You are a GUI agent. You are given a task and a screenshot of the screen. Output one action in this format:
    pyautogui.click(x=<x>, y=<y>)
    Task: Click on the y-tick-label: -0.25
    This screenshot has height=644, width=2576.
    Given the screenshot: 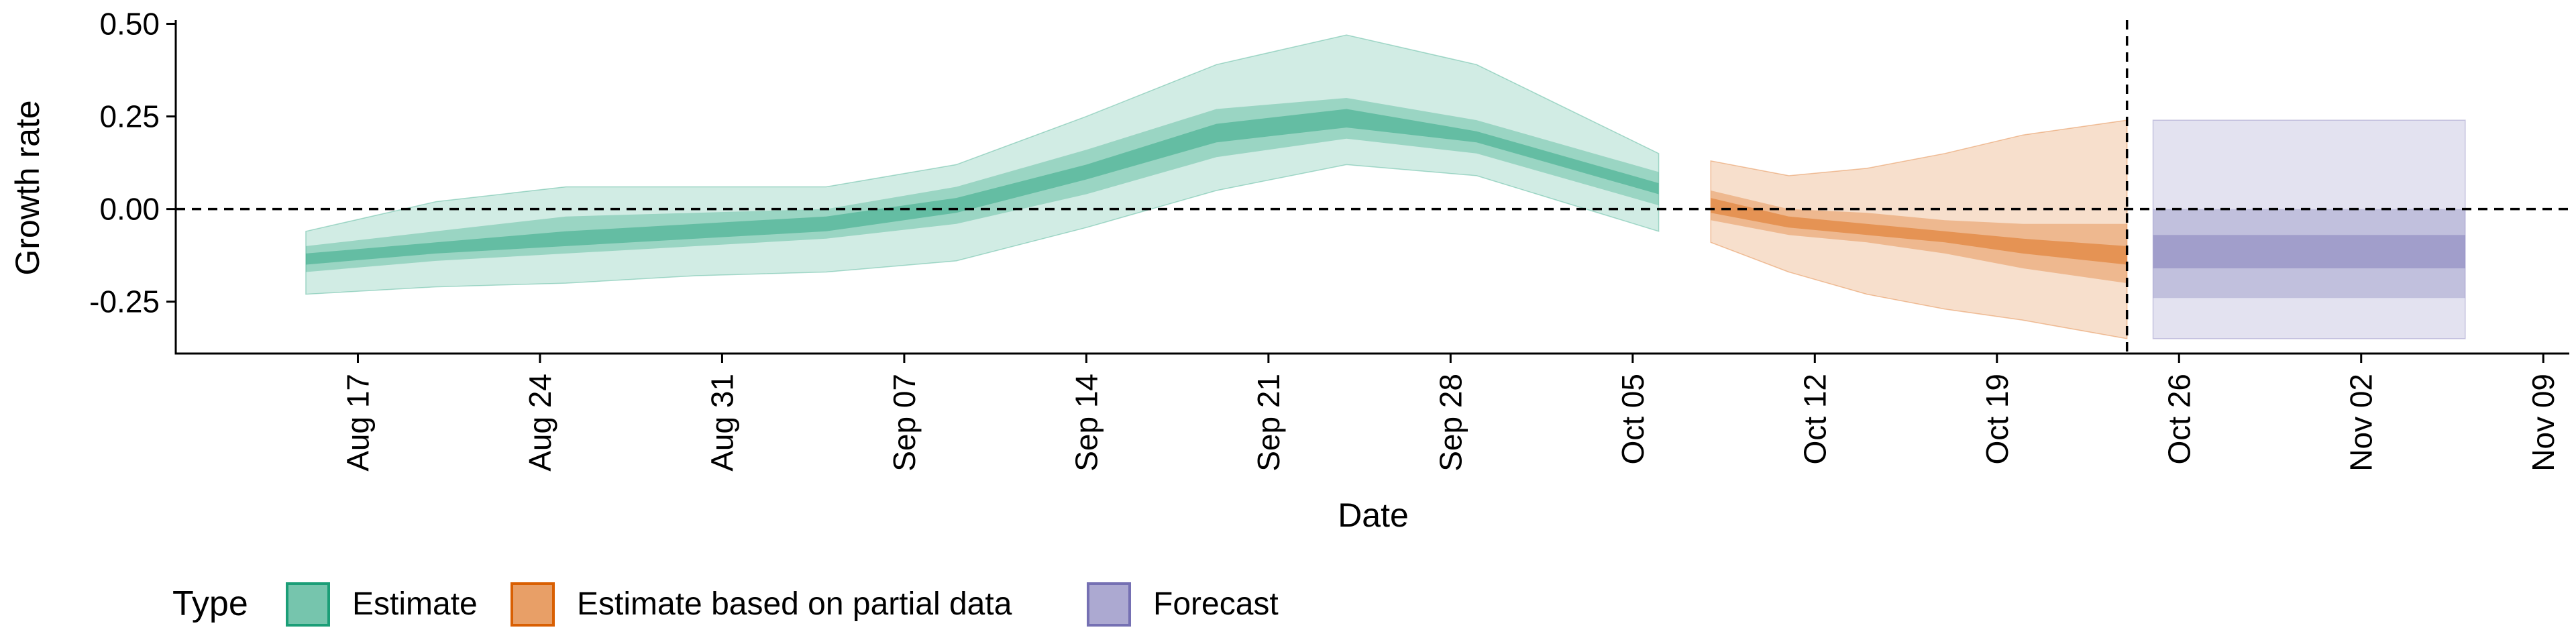 What is the action you would take?
    pyautogui.click(x=124, y=301)
    